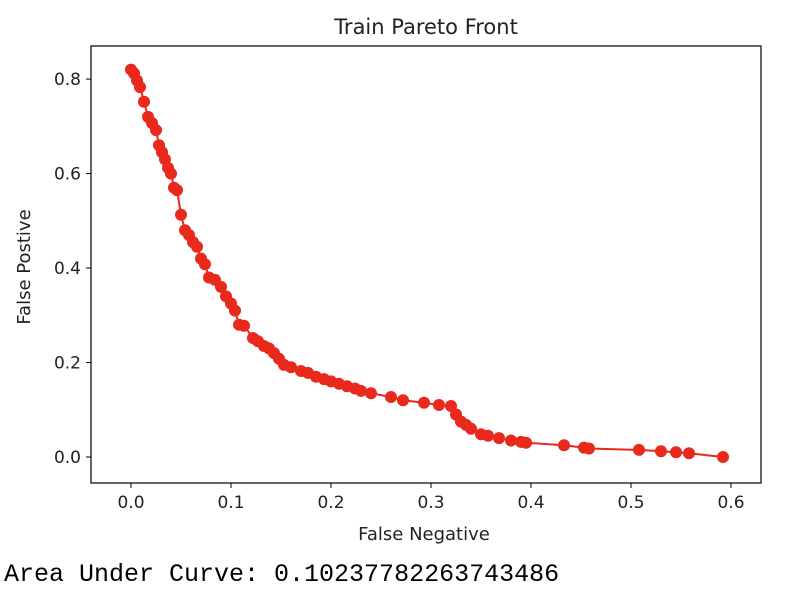  What do you see at coordinates (67, 269) in the screenshot?
I see `y-tick-label: 0.4` at bounding box center [67, 269].